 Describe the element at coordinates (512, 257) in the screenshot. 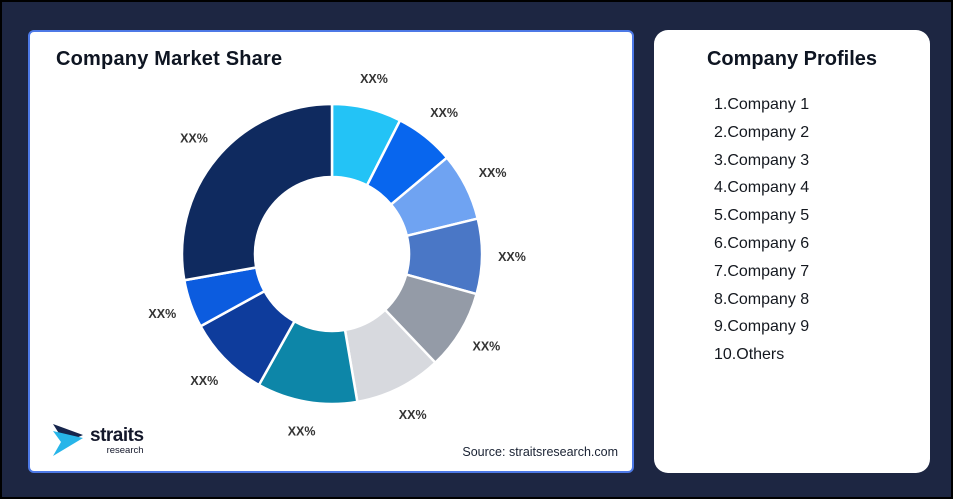

I see `slice-label-4: XX%` at that location.